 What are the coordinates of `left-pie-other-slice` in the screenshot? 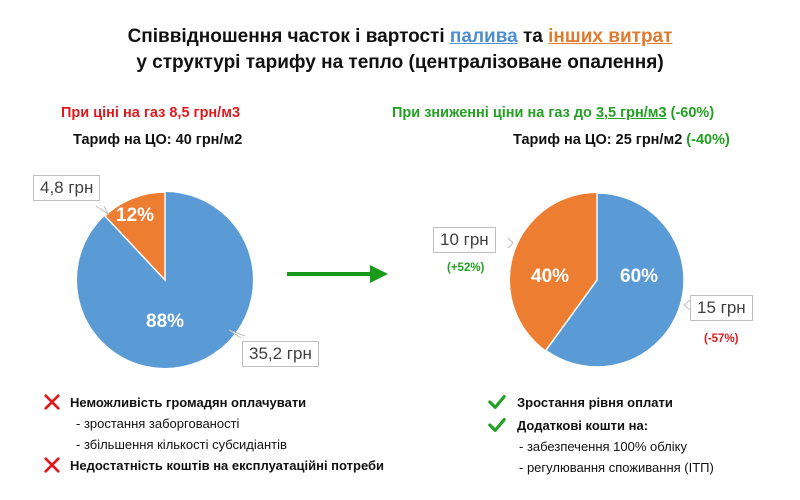 It's located at (134, 236).